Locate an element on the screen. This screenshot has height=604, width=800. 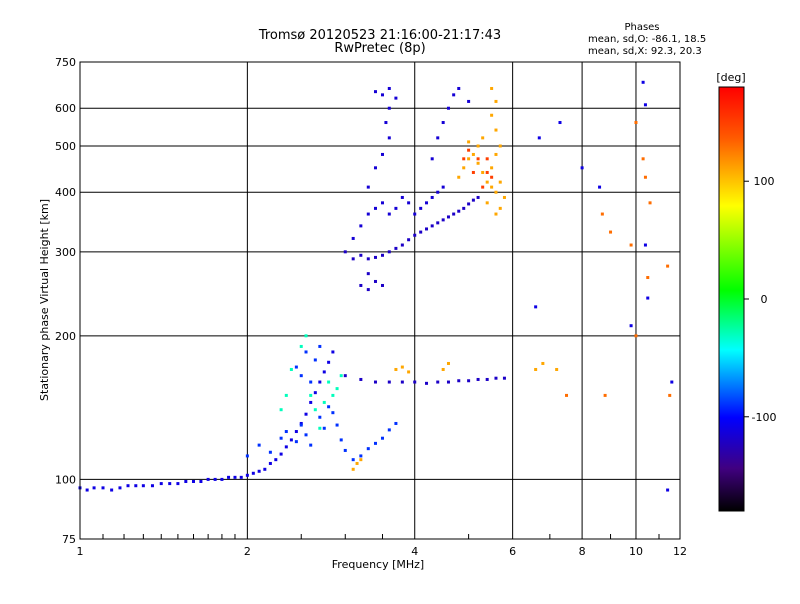
x-tick-label: 6 is located at coordinates (512, 551).